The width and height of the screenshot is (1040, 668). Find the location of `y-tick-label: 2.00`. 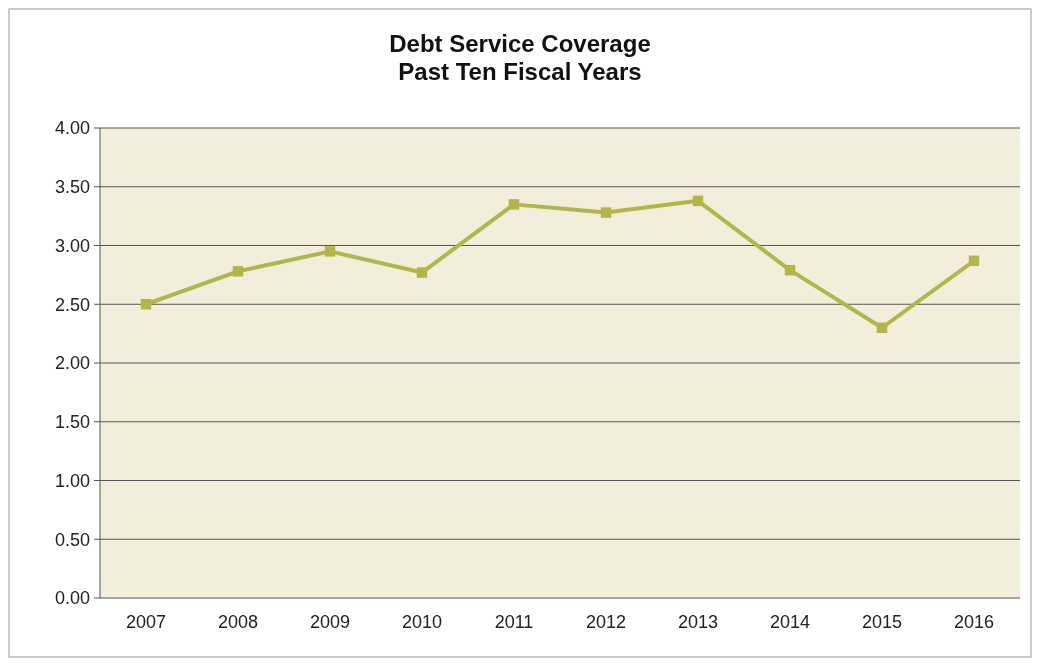

y-tick-label: 2.00 is located at coordinates (72, 363).